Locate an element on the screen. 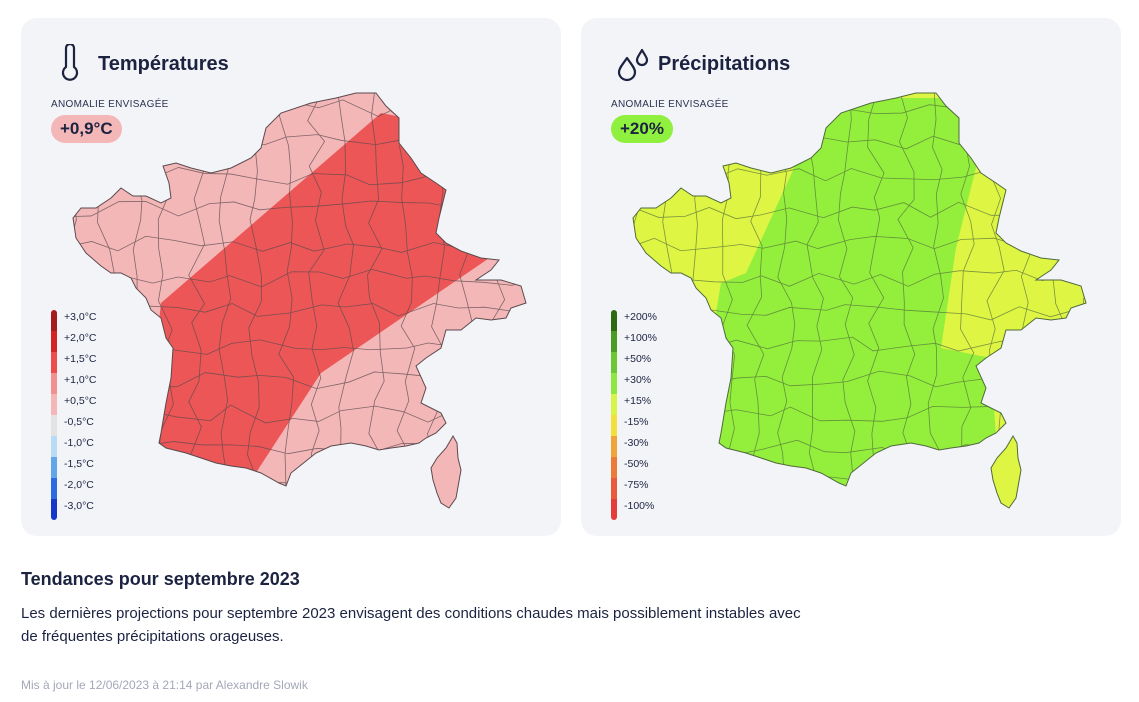 The height and width of the screenshot is (702, 1139). water-drops-icon is located at coordinates (632, 63).